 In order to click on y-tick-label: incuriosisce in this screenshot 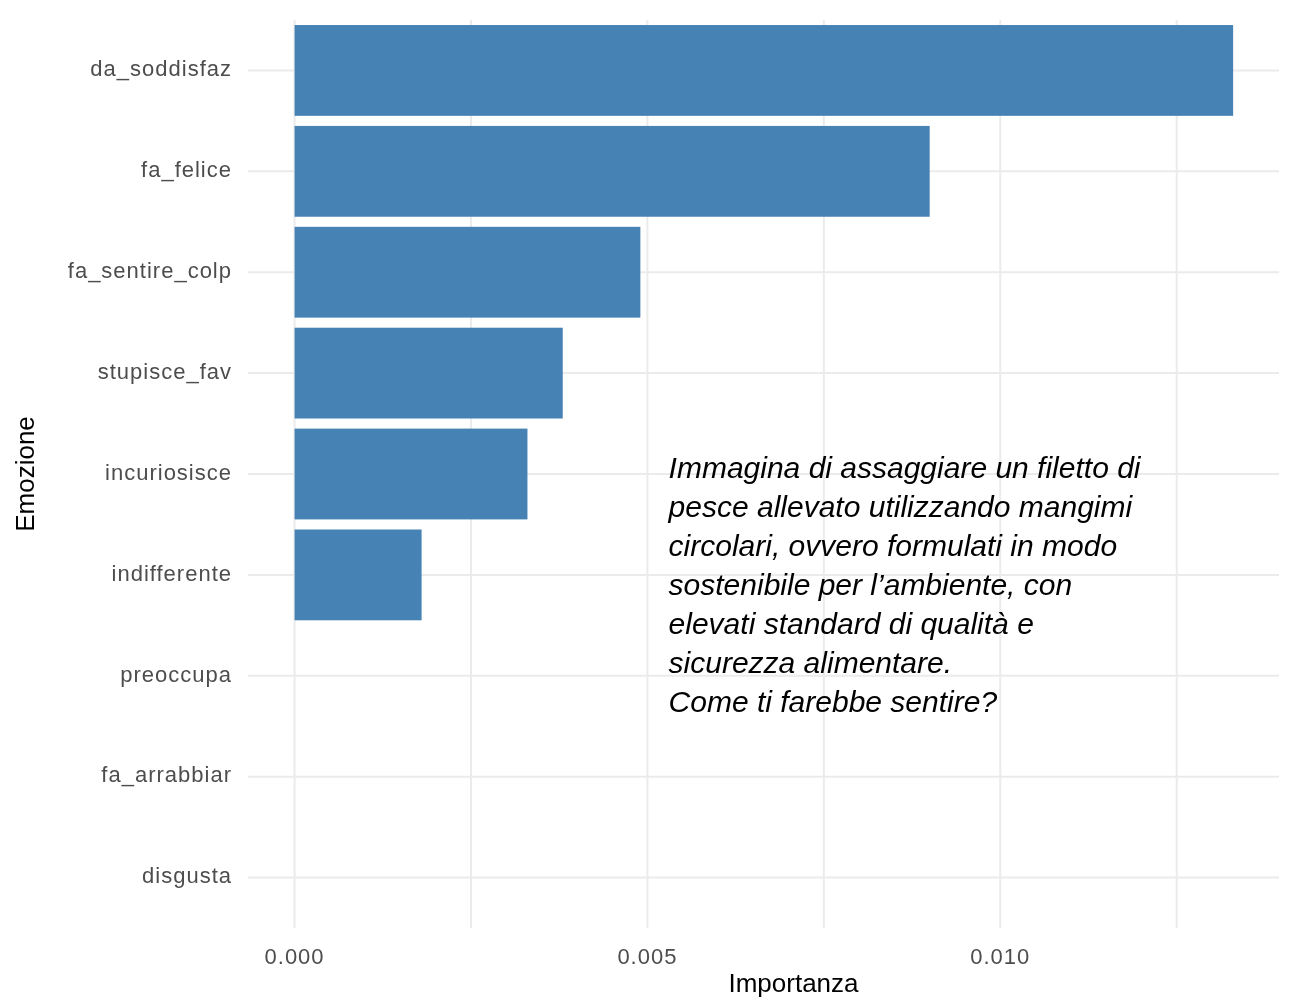, I will do `click(168, 472)`.